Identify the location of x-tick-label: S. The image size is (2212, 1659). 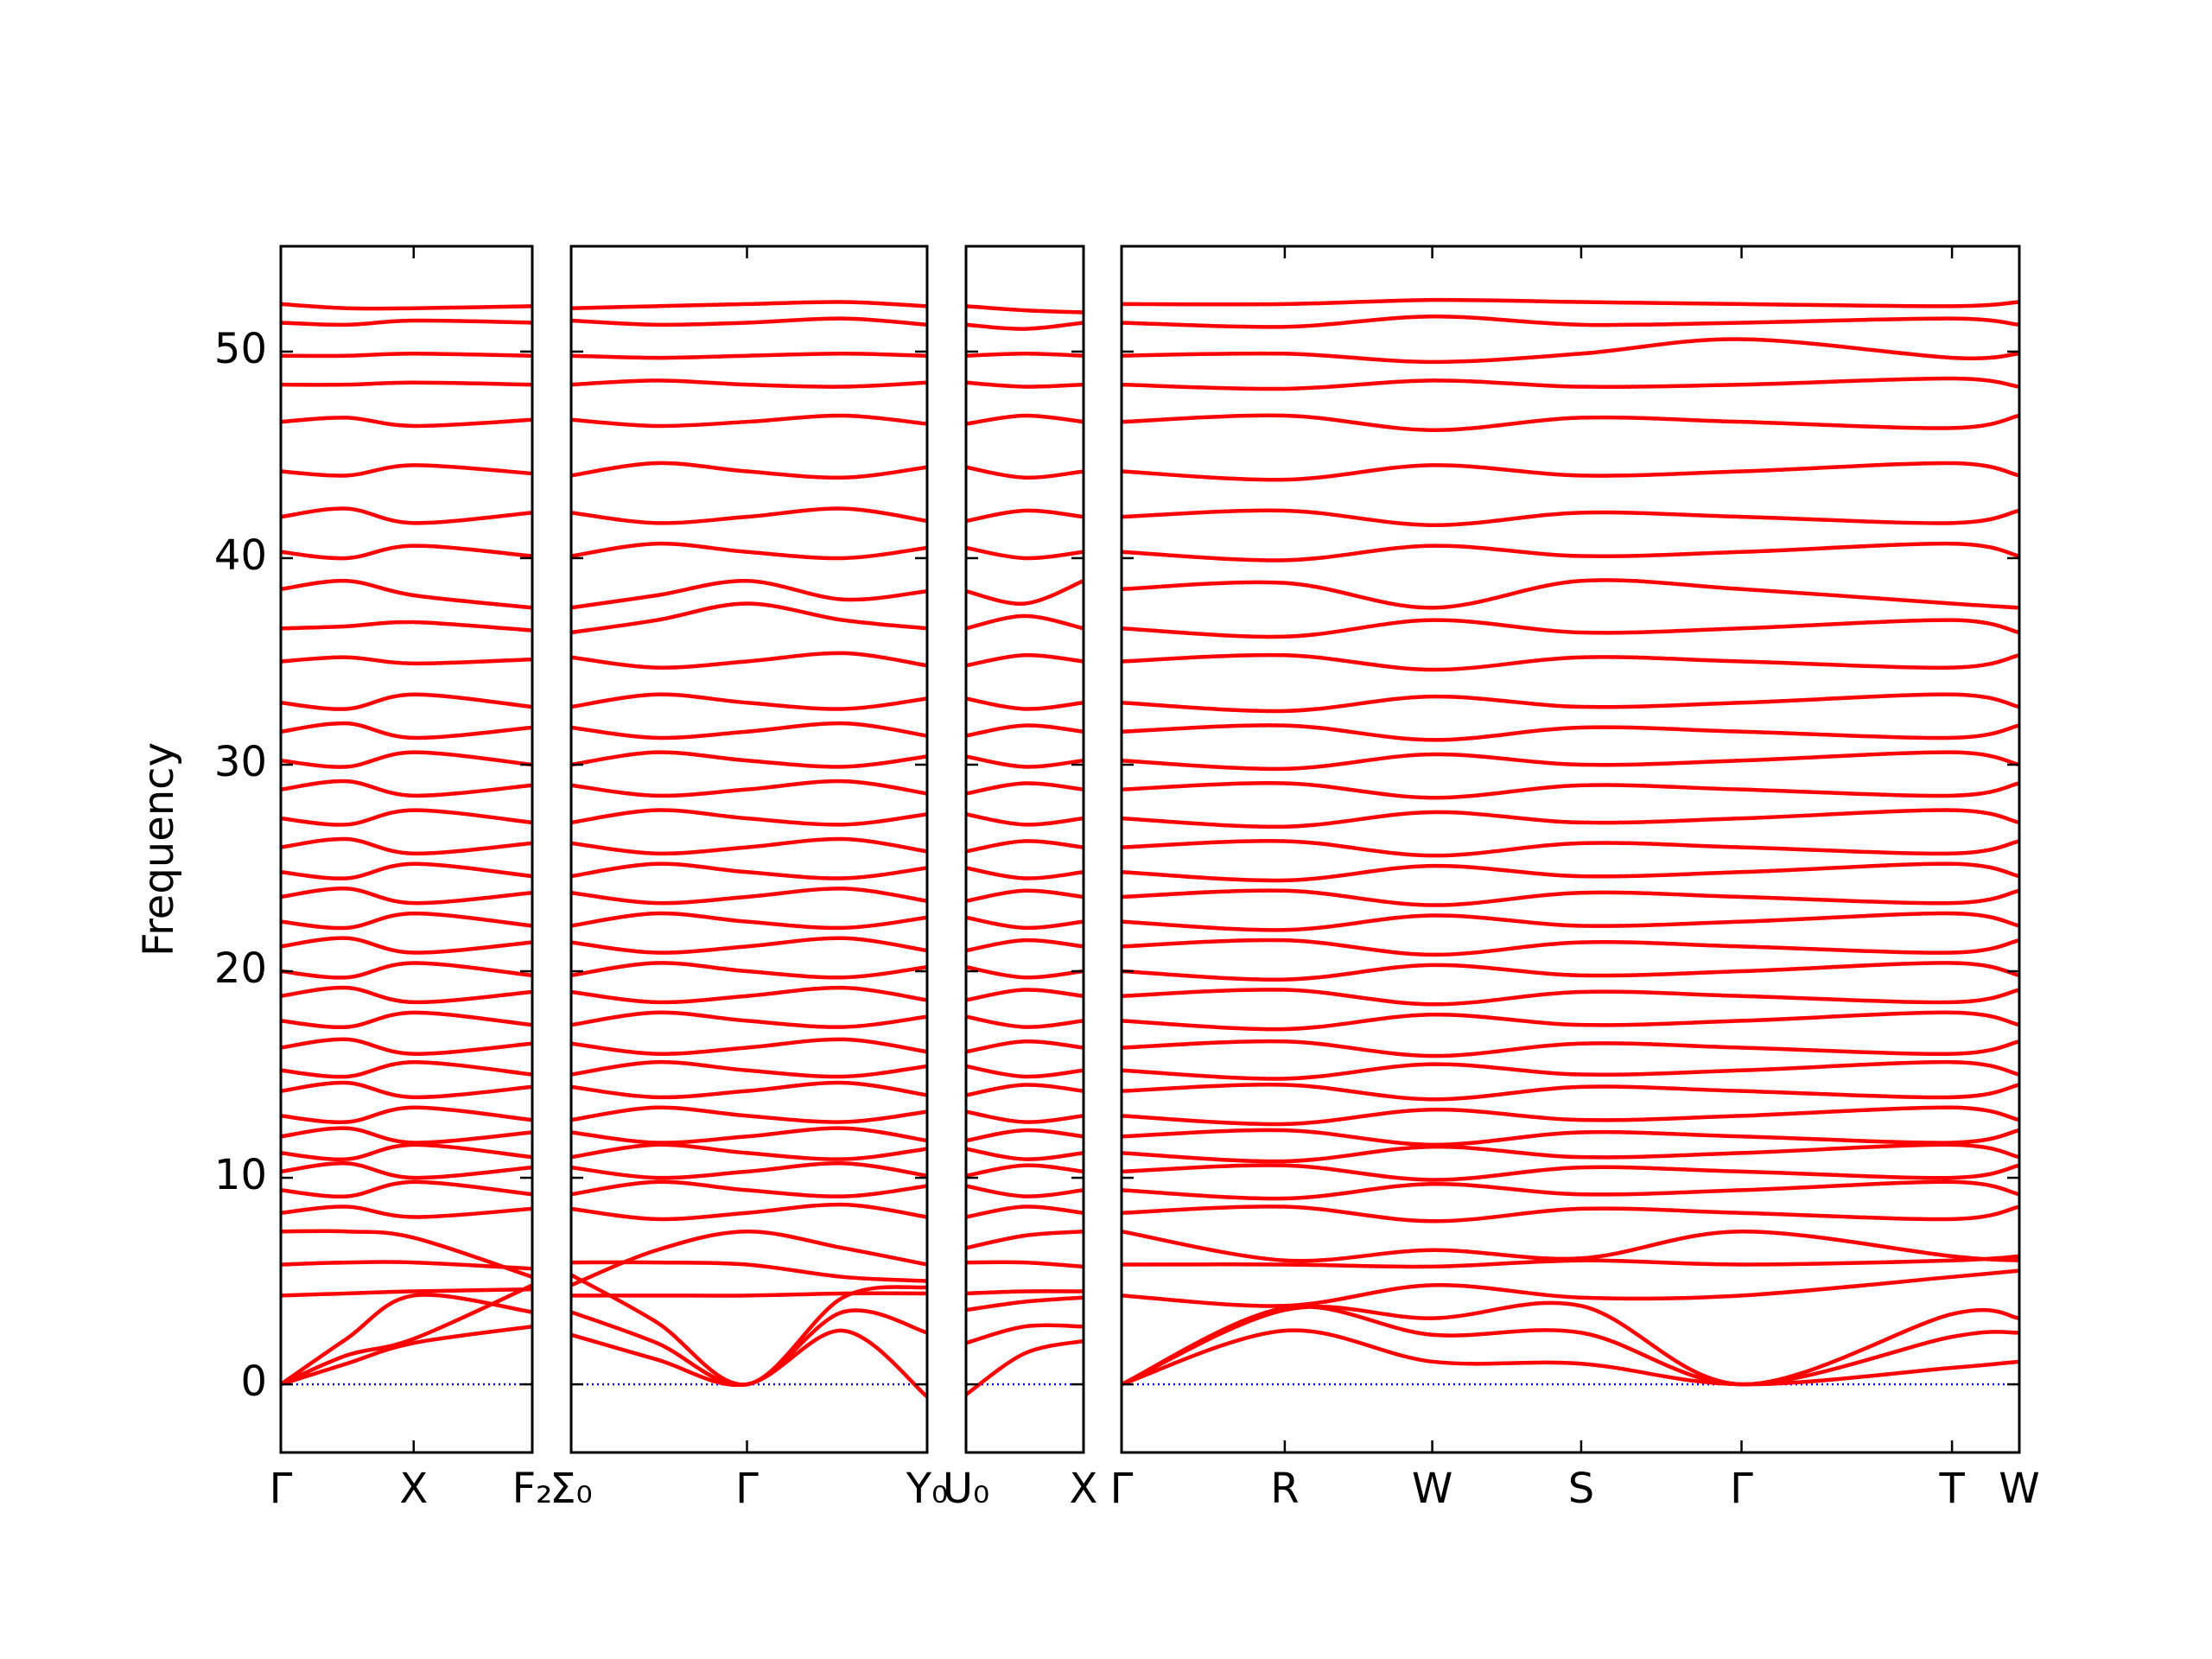
(1581, 1489).